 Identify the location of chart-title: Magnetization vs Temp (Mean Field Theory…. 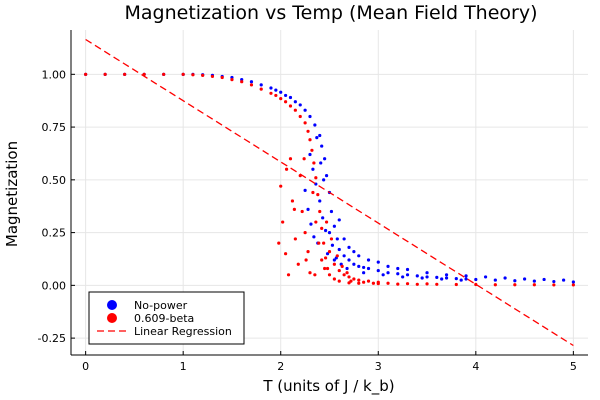
(330, 13).